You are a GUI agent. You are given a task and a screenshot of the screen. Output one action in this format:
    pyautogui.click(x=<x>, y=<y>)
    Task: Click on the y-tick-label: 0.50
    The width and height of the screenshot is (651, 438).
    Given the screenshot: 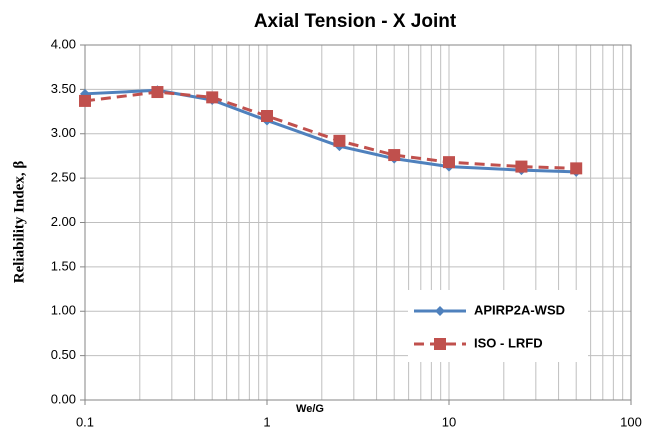 What is the action you would take?
    pyautogui.click(x=63, y=354)
    